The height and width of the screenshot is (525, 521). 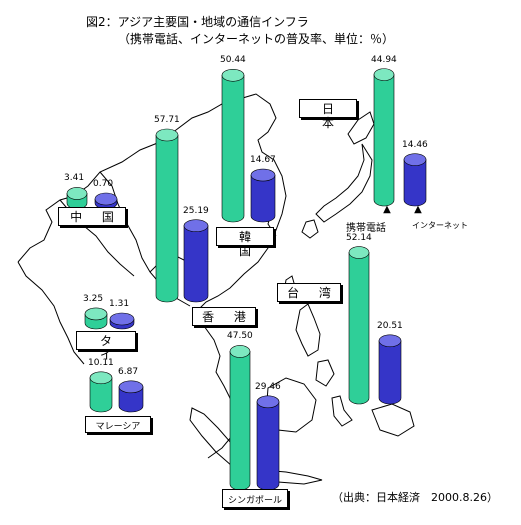 I want to click on bar-mobile-japan-cap, so click(x=384, y=74).